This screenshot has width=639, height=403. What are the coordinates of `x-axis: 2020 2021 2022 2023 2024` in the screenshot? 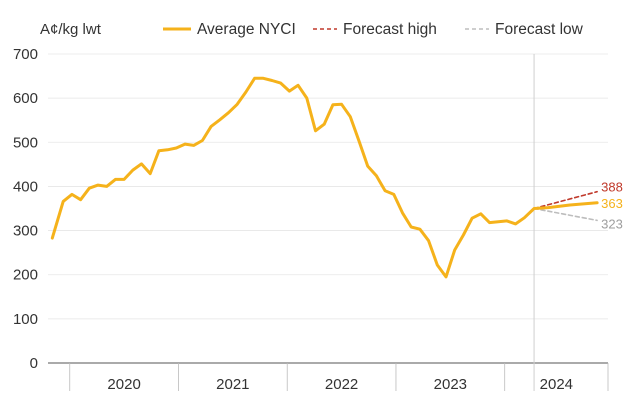 It's located at (339, 378).